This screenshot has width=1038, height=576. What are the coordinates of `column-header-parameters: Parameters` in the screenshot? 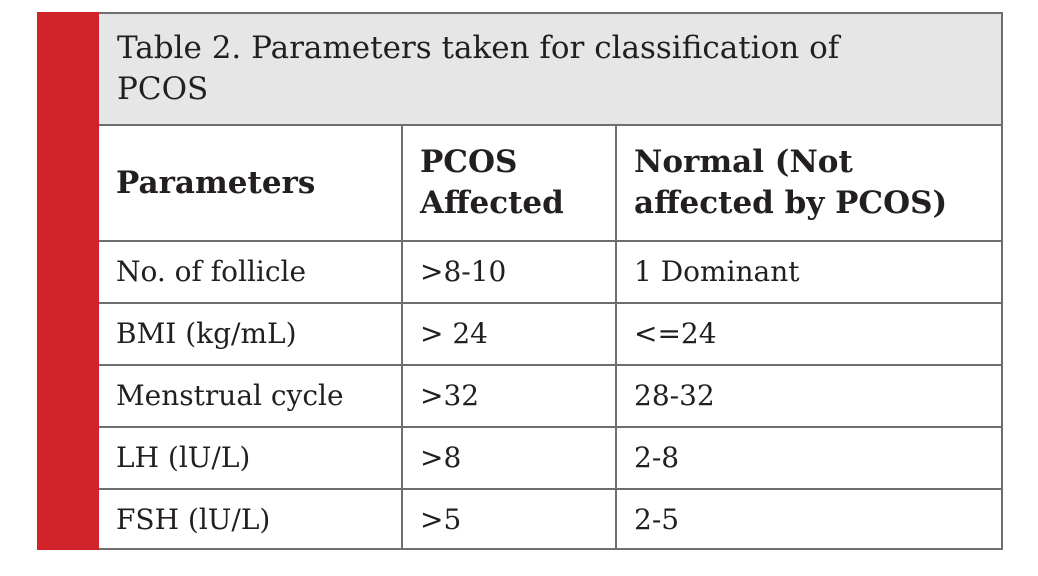 It's located at (251, 184).